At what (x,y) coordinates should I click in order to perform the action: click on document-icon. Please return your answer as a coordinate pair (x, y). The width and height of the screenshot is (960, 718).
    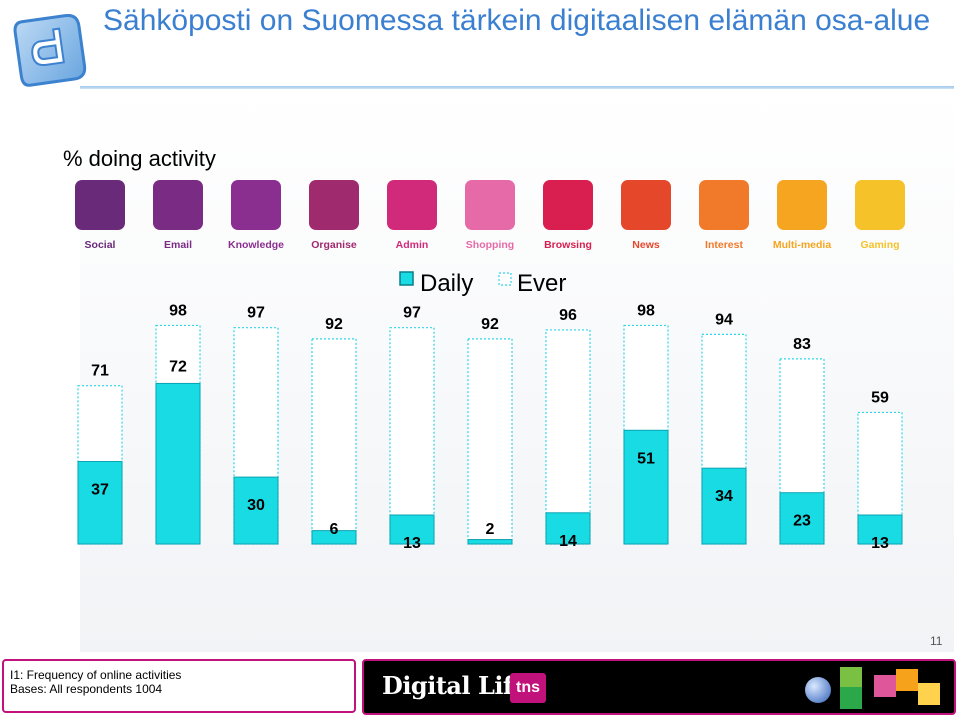
    Looking at the image, I should click on (412, 205).